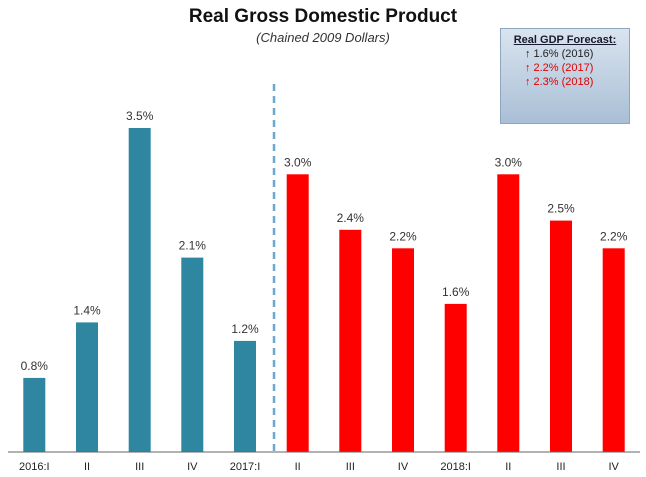  What do you see at coordinates (456, 292) in the screenshot?
I see `value-label-8: 1.6%` at bounding box center [456, 292].